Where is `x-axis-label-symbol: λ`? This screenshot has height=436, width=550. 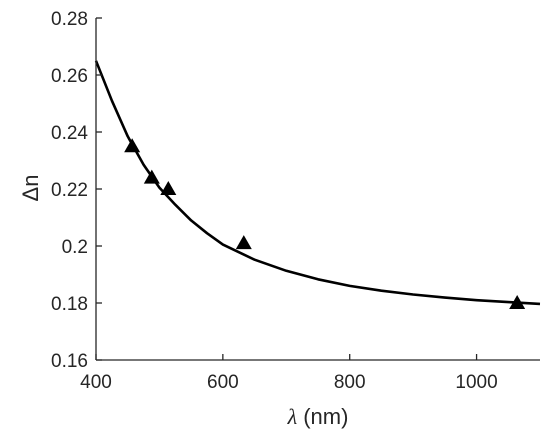
x-axis-label-symbol: λ is located at coordinates (292, 416).